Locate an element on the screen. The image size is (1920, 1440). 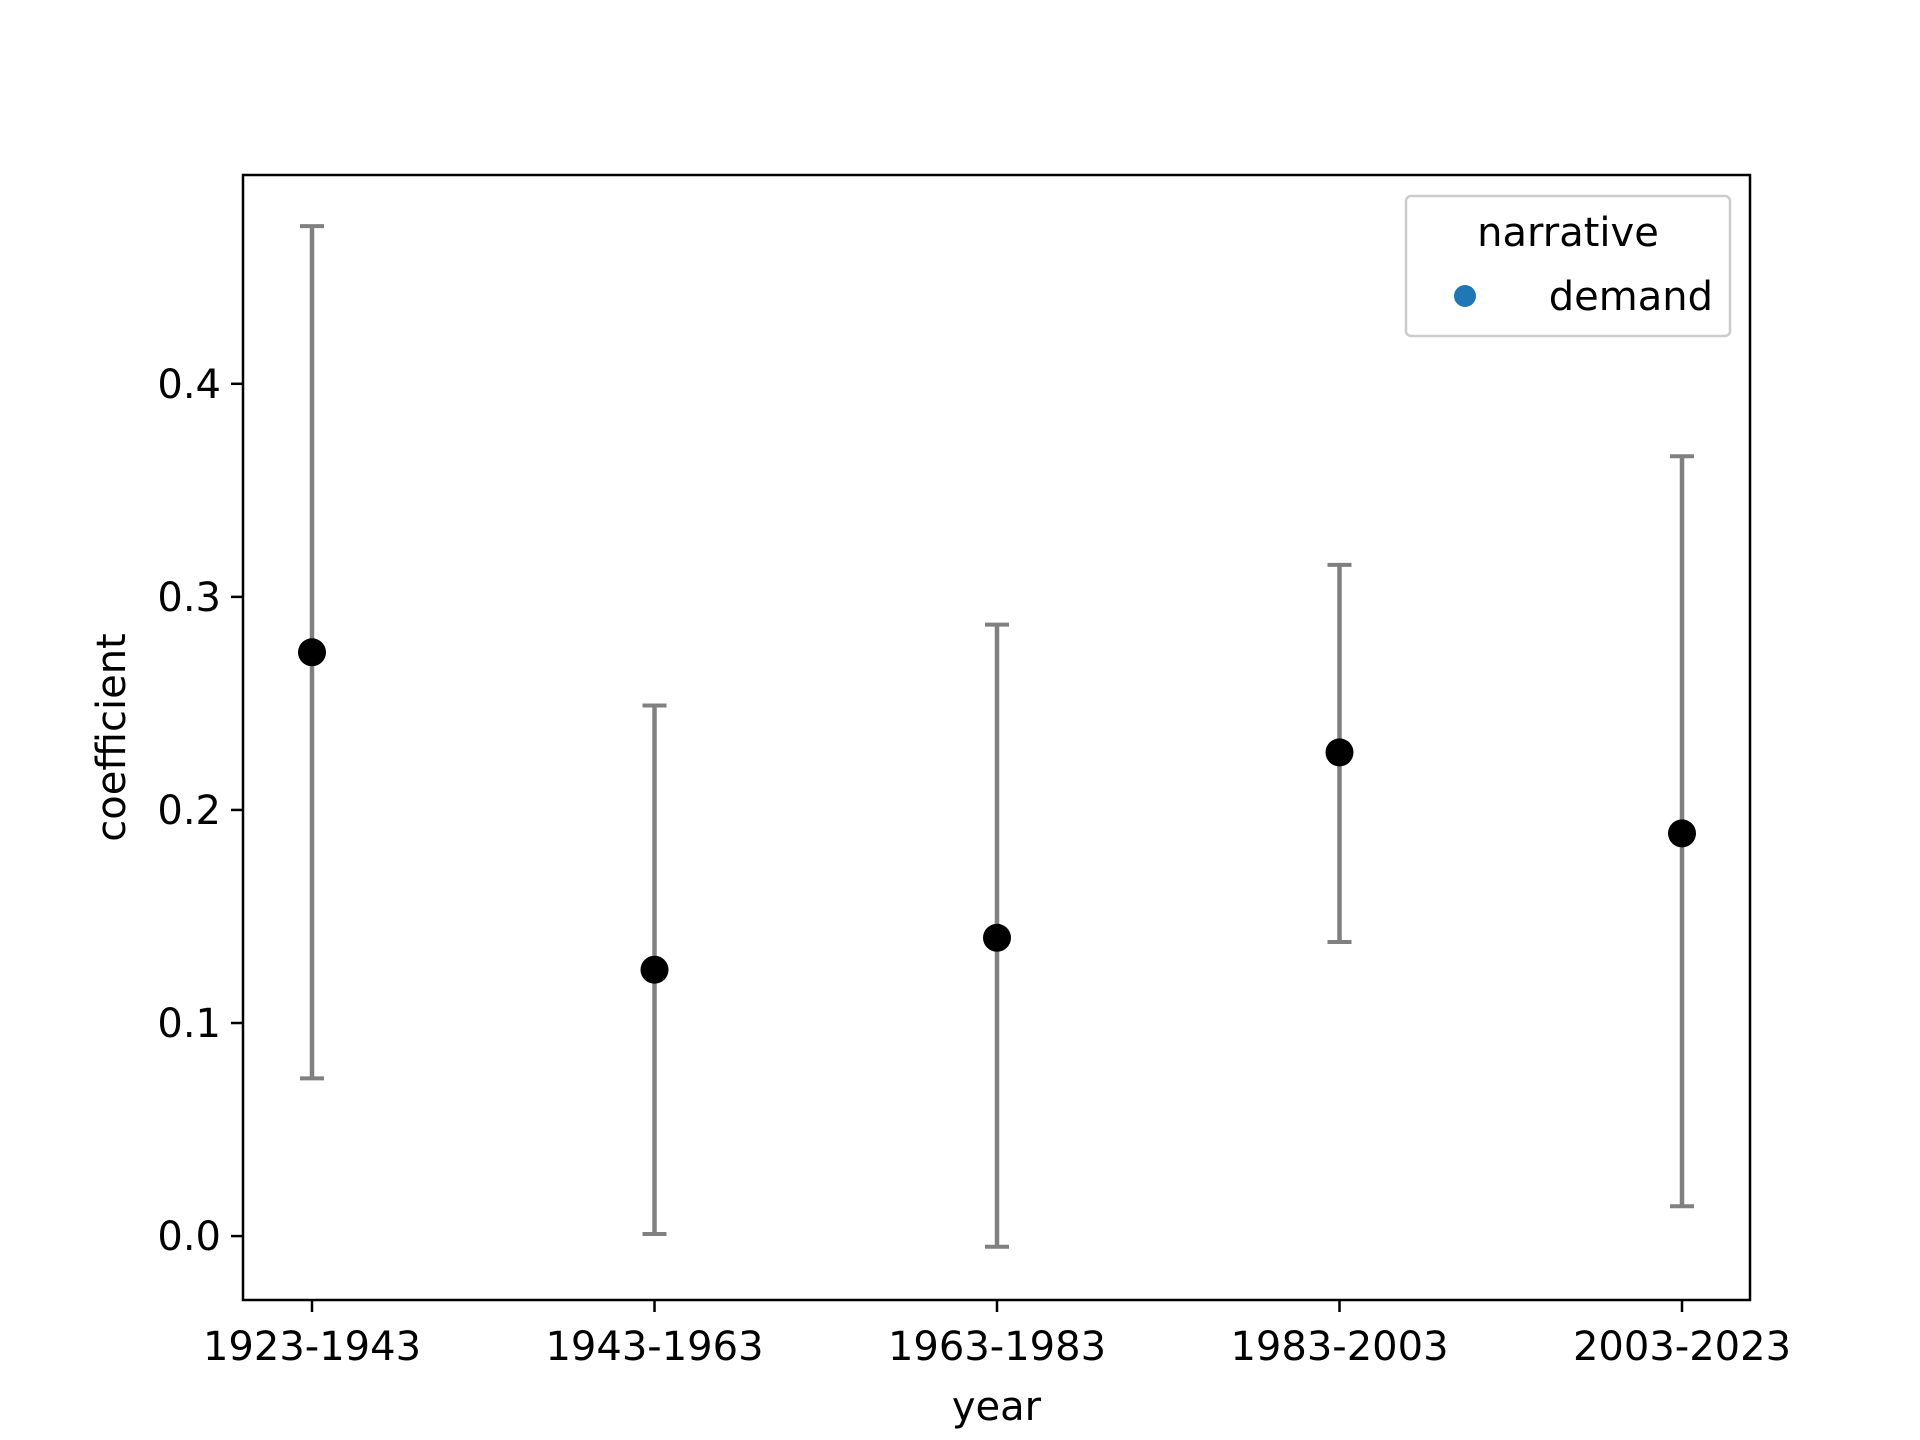
y-axis-label: coefficient is located at coordinates (112, 737).